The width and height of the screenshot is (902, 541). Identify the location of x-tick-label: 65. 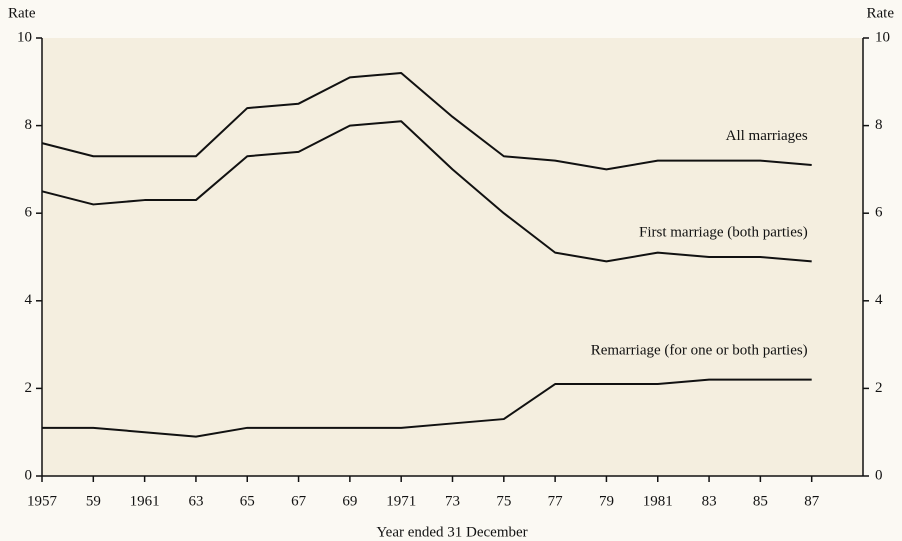
(247, 501).